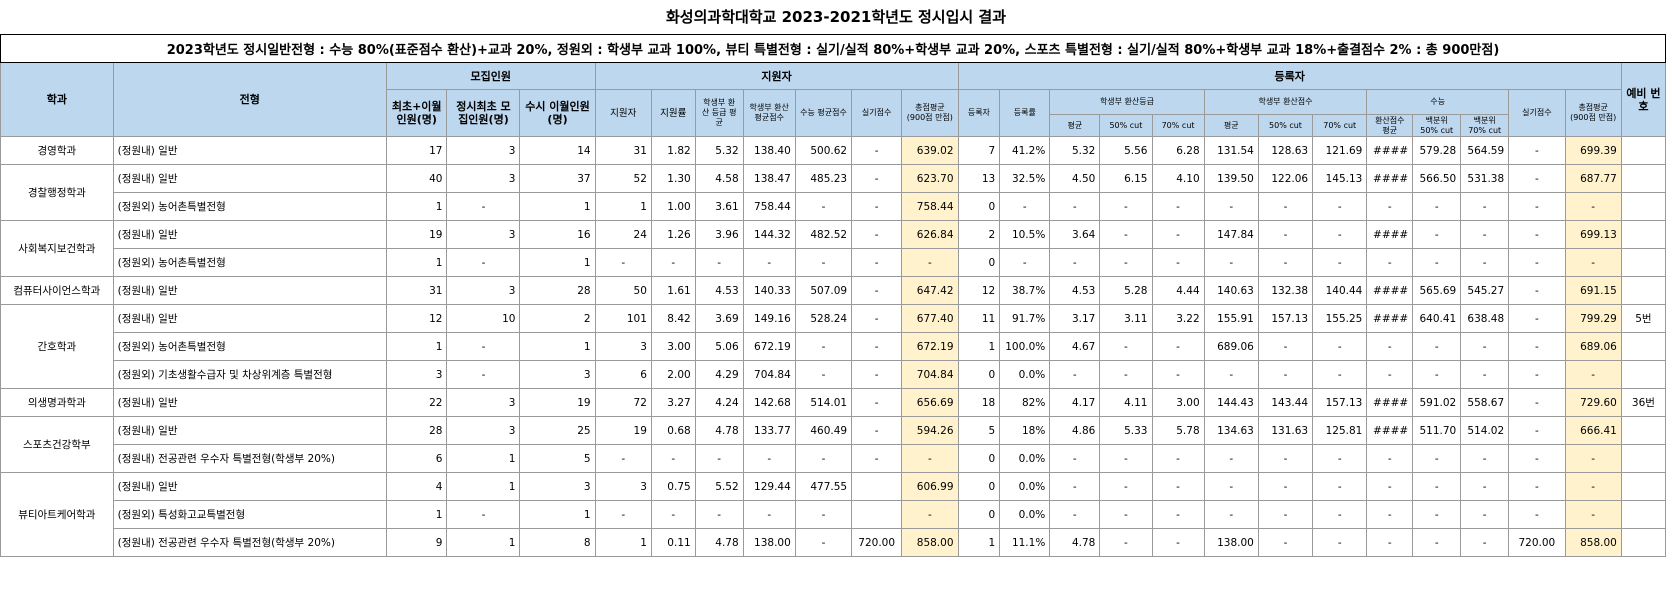 This screenshot has width=1672, height=593. Describe the element at coordinates (979, 458) in the screenshot. I see `cell: 0` at that location.